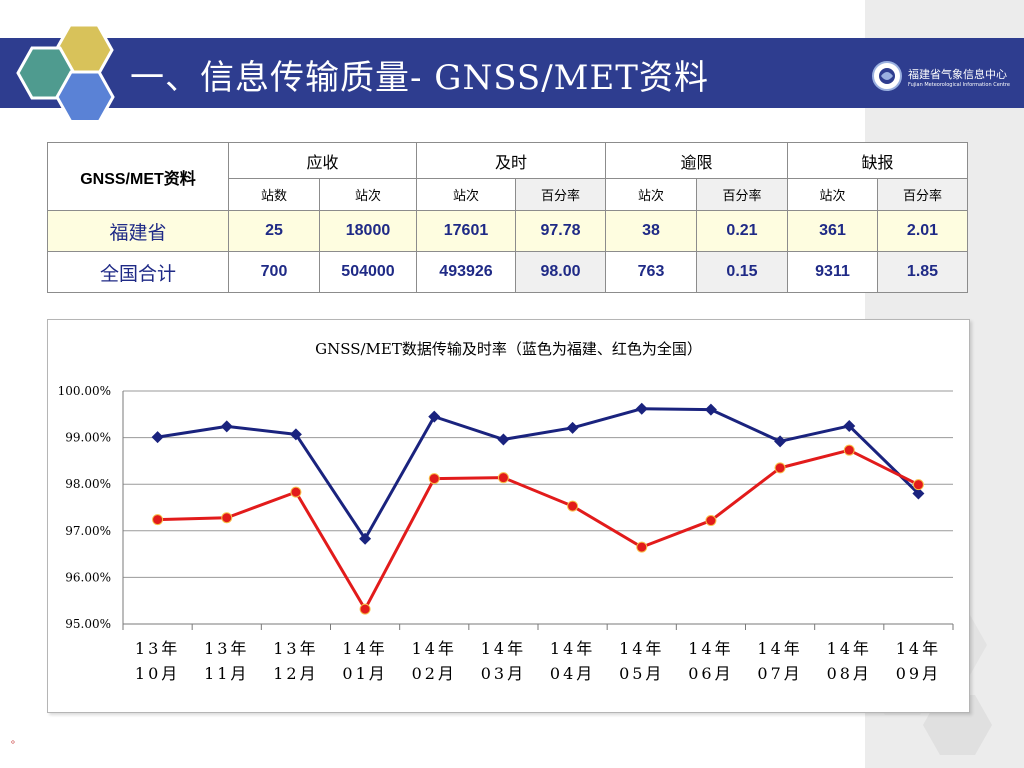 The image size is (1024, 768). Describe the element at coordinates (368, 272) in the screenshot. I see `table-cell: 504000` at that location.